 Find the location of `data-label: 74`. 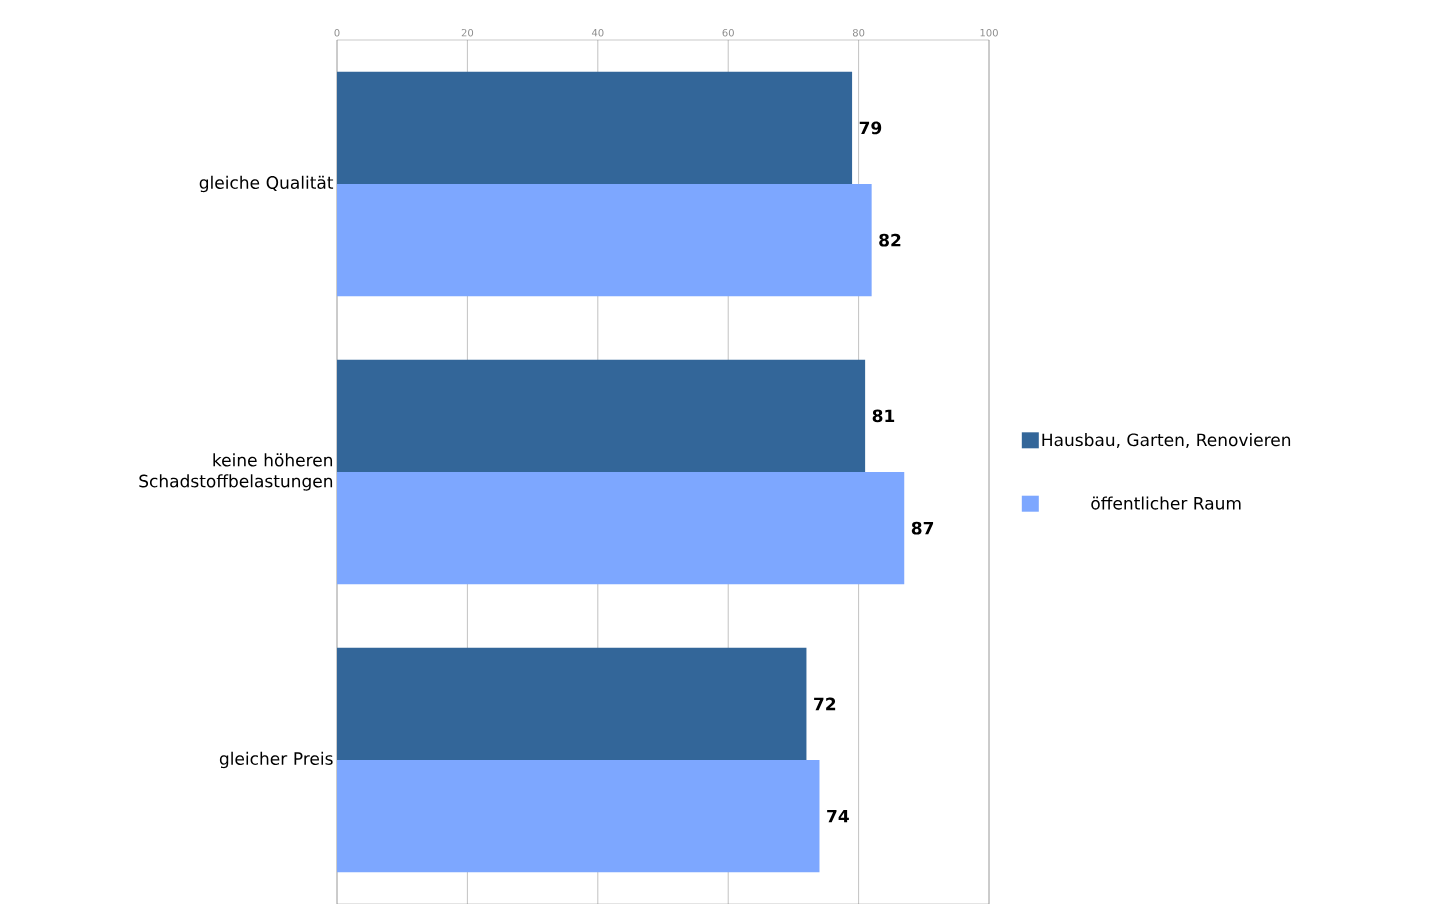

data-label: 74 is located at coordinates (838, 816).